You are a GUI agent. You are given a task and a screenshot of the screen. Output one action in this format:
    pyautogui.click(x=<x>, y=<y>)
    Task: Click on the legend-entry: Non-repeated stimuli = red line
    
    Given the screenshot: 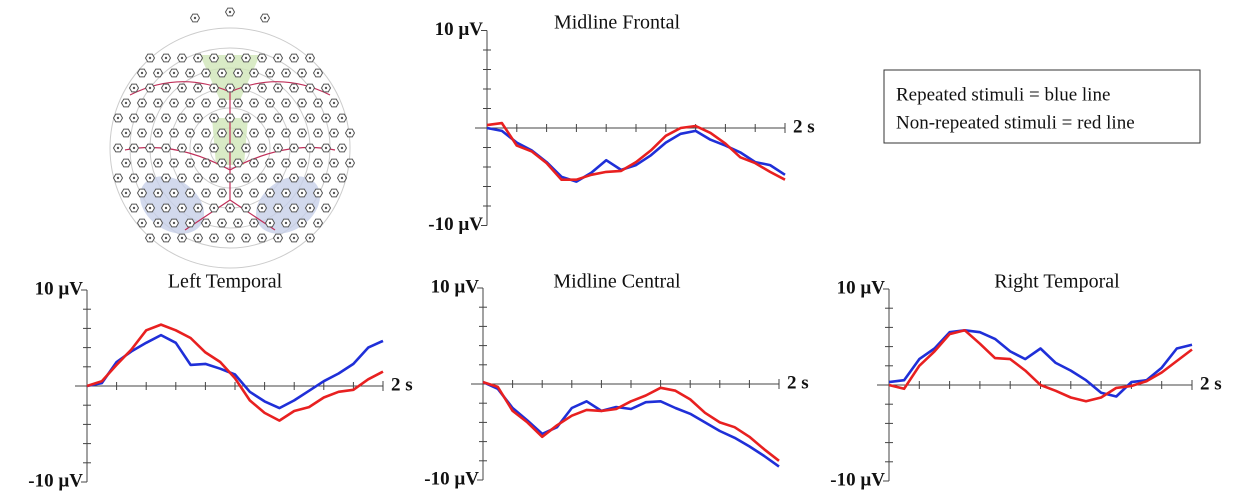 What is the action you would take?
    pyautogui.click(x=1015, y=122)
    